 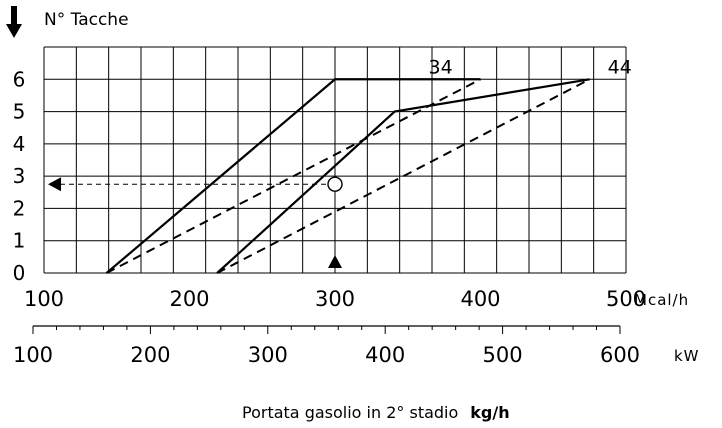 What do you see at coordinates (350, 412) in the screenshot?
I see `x-axis-label-text: Portata gasolio in 2° stadio` at bounding box center [350, 412].